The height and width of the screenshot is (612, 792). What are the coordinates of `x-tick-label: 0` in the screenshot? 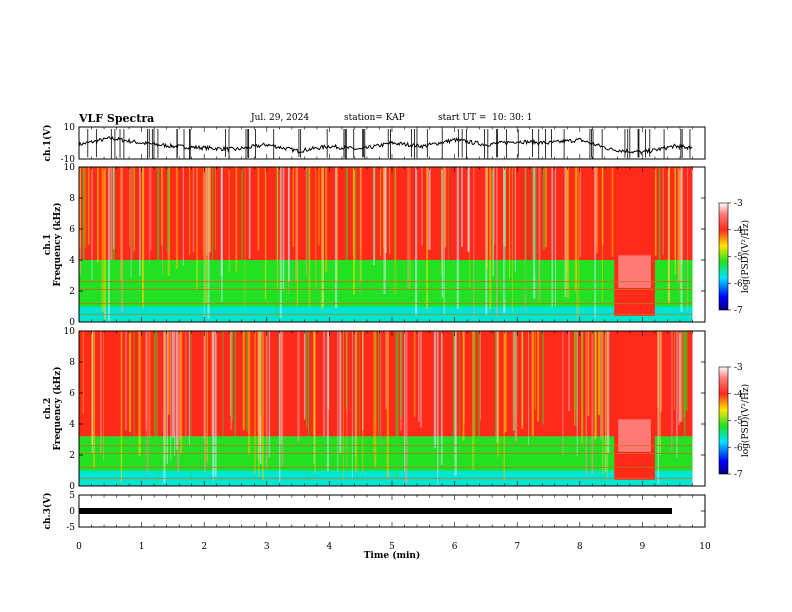 It's located at (79, 547).